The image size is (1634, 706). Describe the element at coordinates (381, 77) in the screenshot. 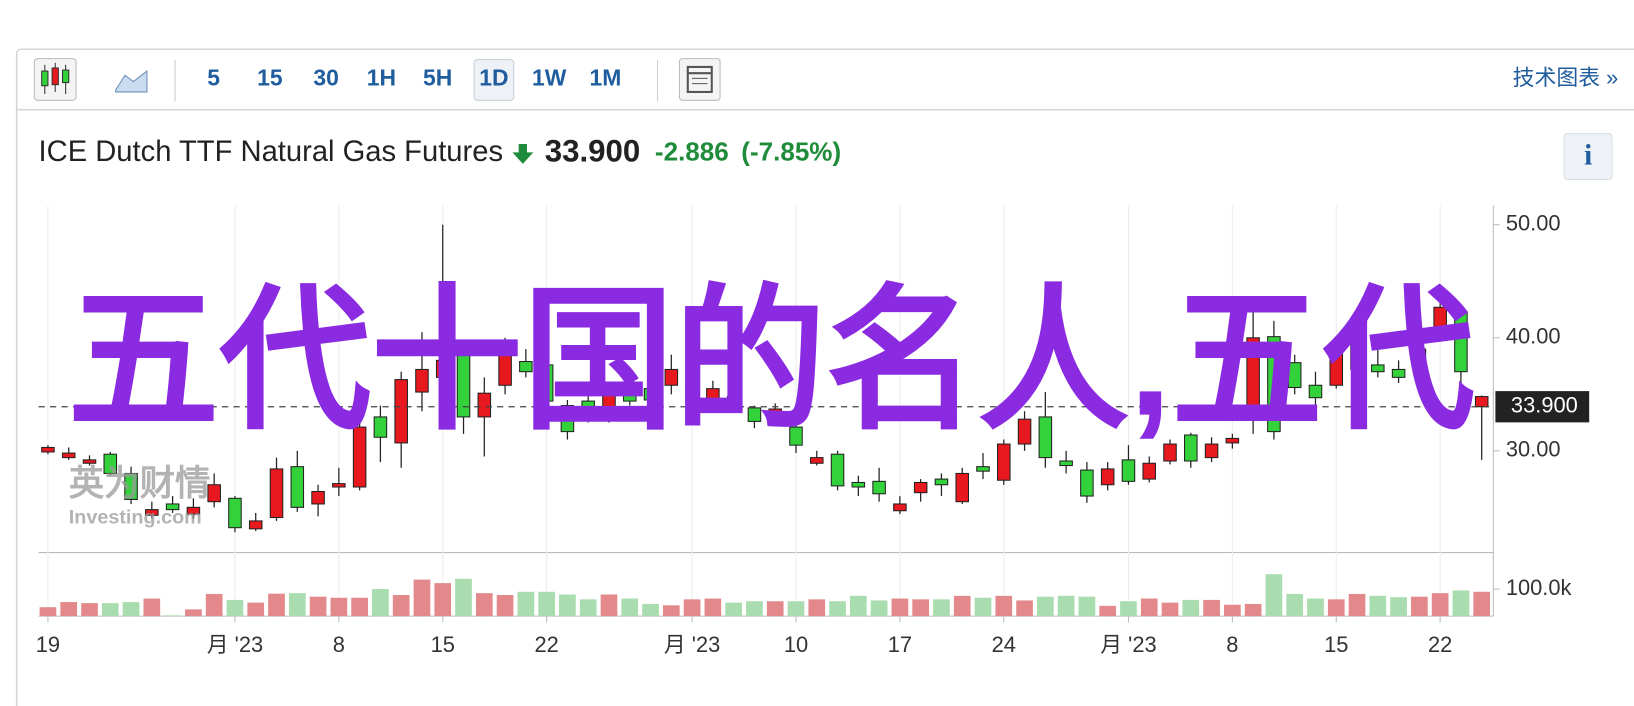

I see `interval-button: 1H` at that location.